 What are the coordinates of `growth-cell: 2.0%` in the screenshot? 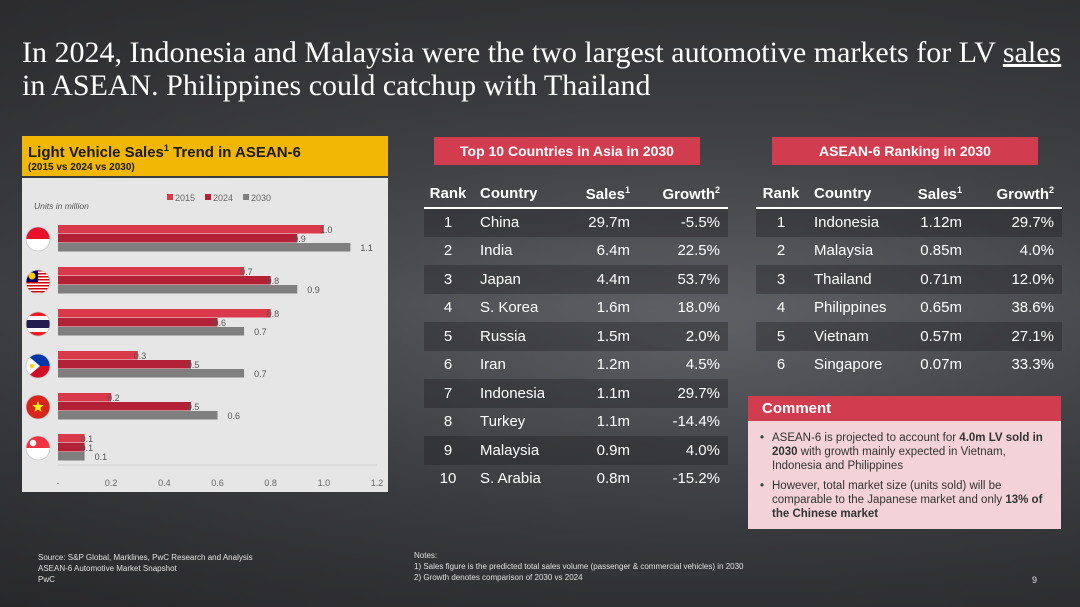 It's located at (683, 336).